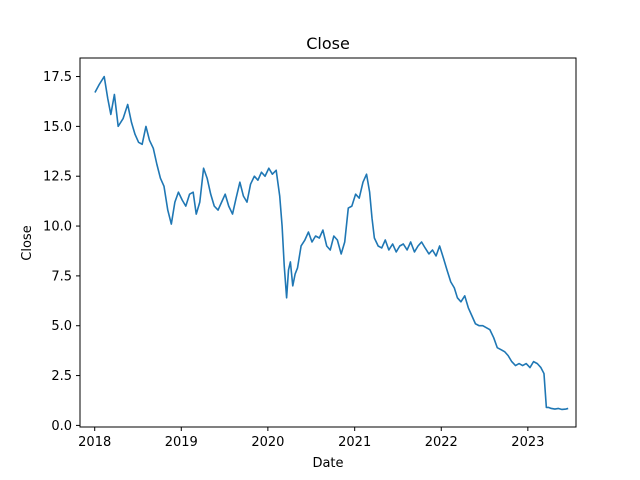  What do you see at coordinates (57, 177) in the screenshot?
I see `y-tick-label-5: 12.5` at bounding box center [57, 177].